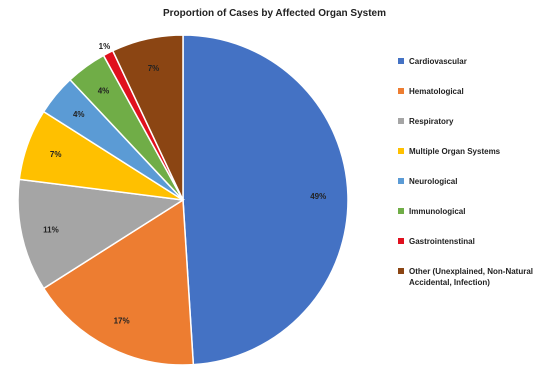 The height and width of the screenshot is (376, 549). What do you see at coordinates (105, 46) in the screenshot?
I see `slice-data-label: 1%` at bounding box center [105, 46].